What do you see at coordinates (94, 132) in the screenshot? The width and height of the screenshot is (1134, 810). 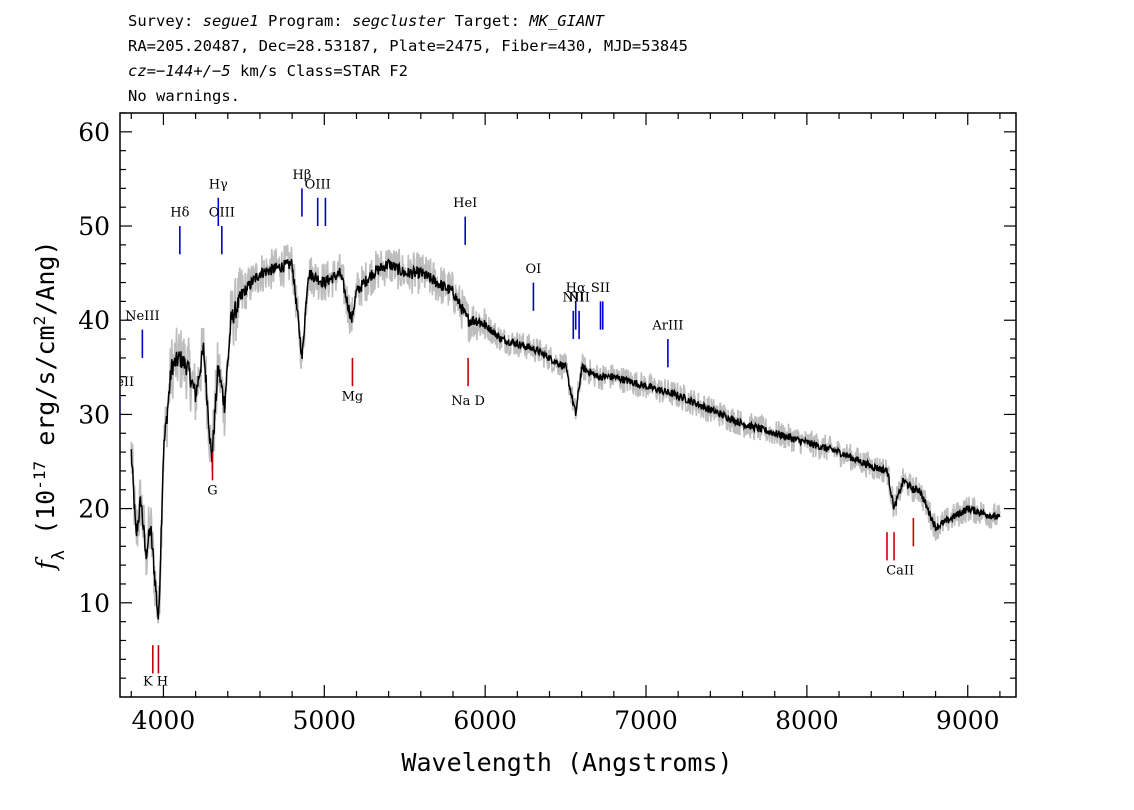 I see `y-tick-label: 60` at bounding box center [94, 132].